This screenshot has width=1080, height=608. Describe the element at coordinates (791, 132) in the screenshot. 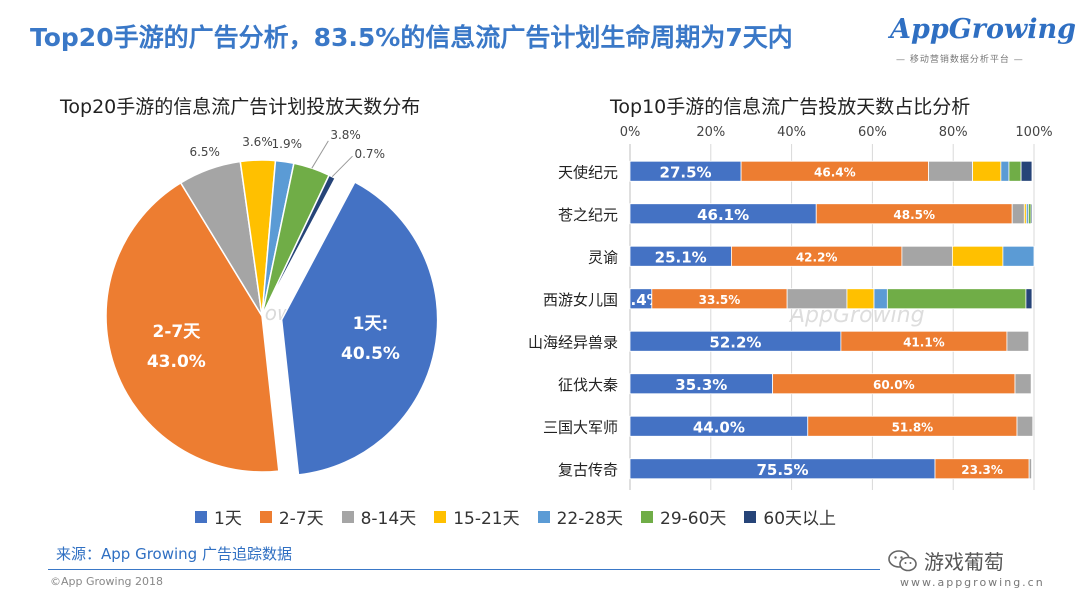

I see `x-tick-label: 40%` at that location.